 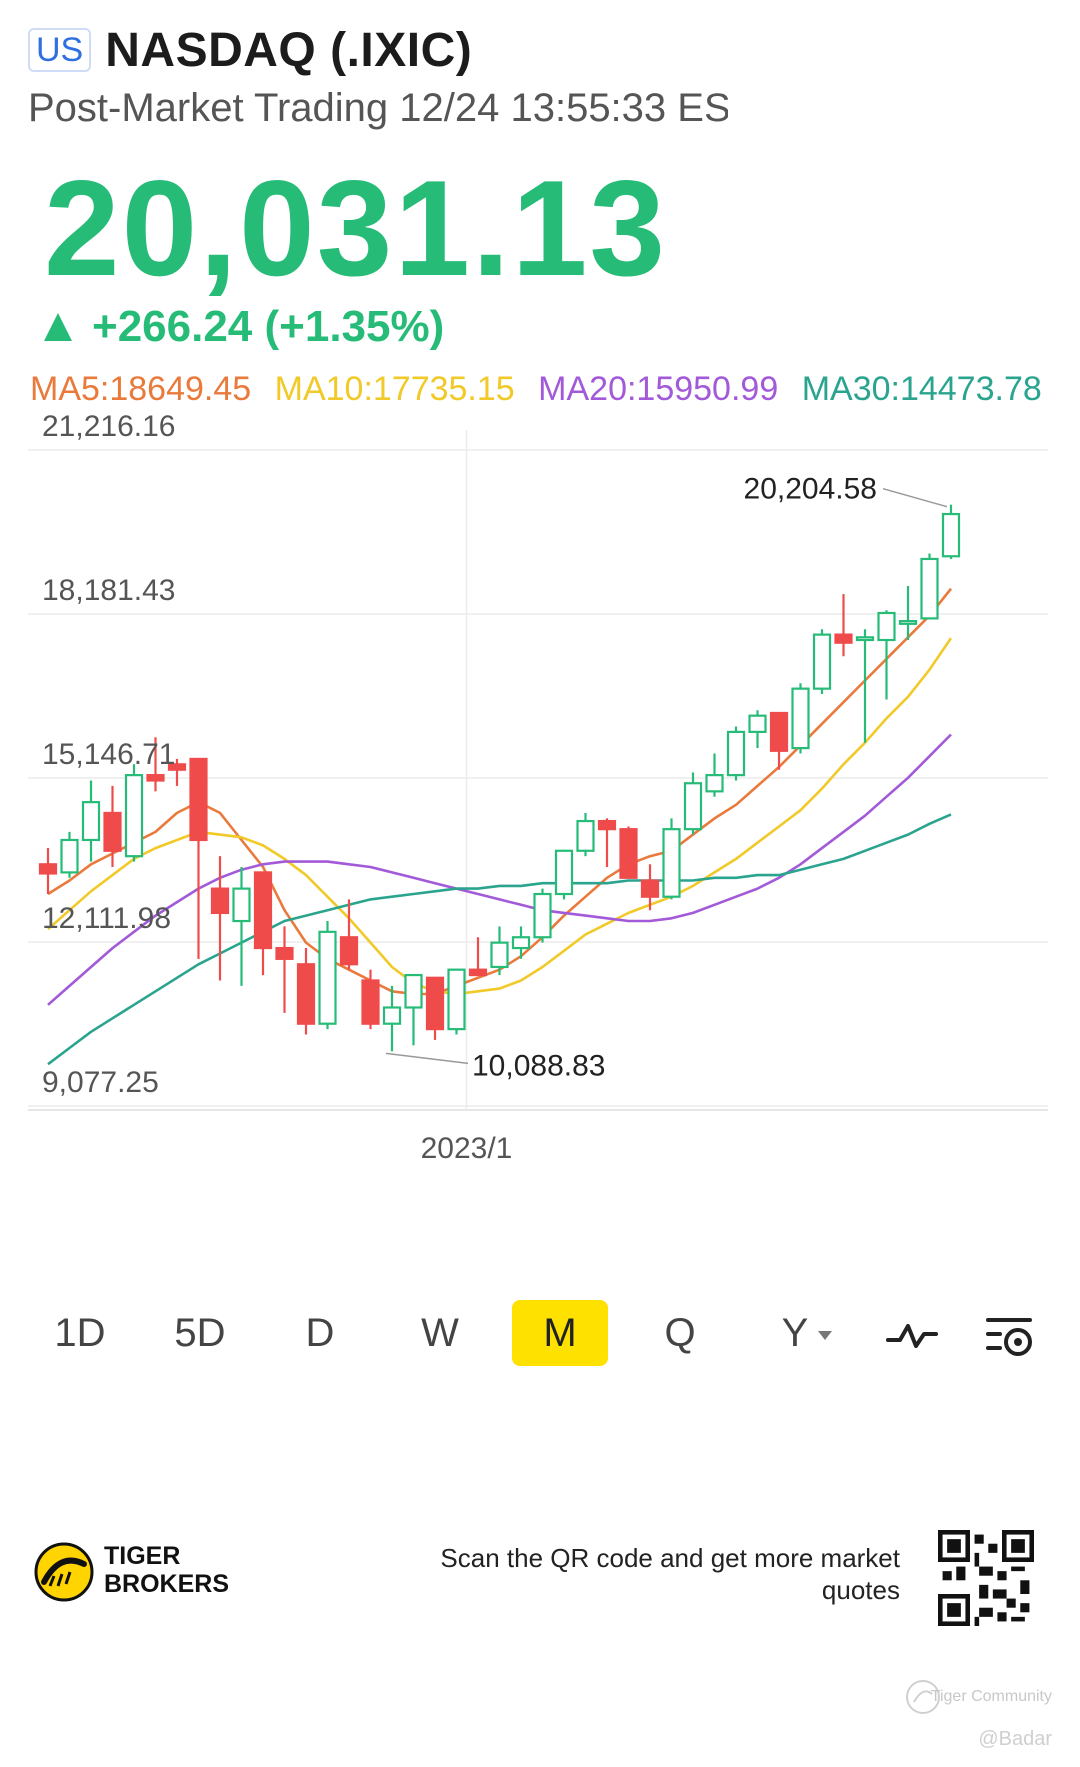 What do you see at coordinates (680, 1333) in the screenshot?
I see `period-q: Q` at bounding box center [680, 1333].